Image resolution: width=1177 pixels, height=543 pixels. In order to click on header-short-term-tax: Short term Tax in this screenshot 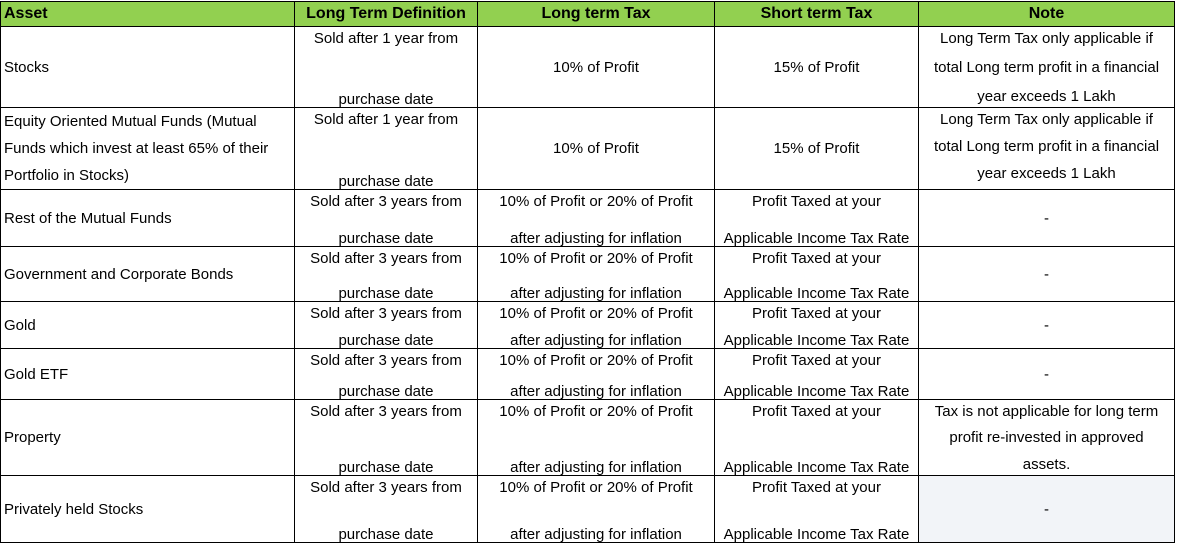, I will do `click(816, 14)`.